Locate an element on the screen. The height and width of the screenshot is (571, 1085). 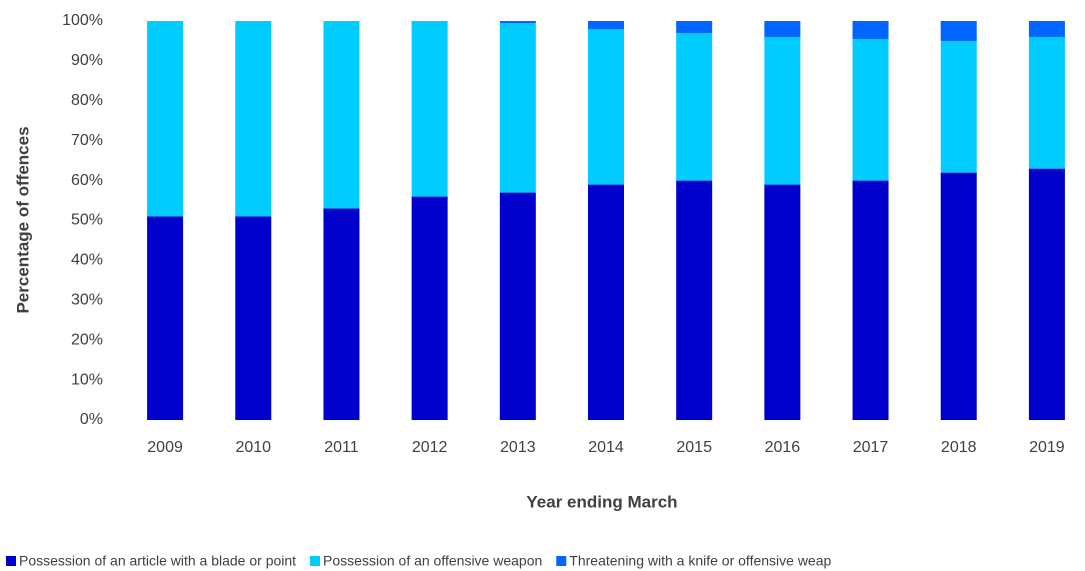
y-tick-label: 0% is located at coordinates (91, 419).